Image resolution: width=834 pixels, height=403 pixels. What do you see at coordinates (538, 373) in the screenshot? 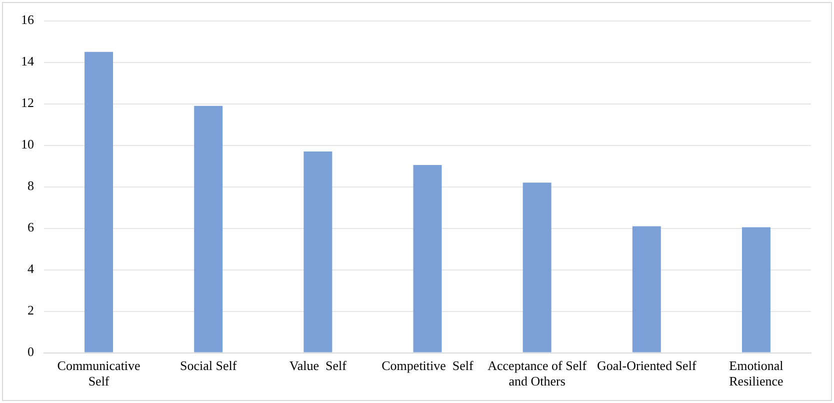
I see `x-tick-label: Acceptance of Self and Others` at bounding box center [538, 373].